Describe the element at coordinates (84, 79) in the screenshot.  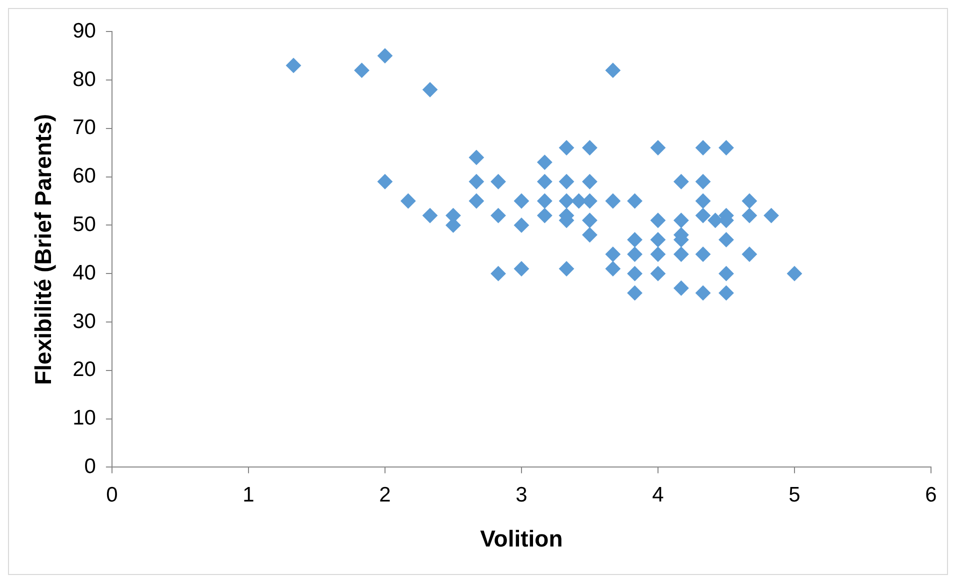
I see `y-tick-label: 80` at that location.